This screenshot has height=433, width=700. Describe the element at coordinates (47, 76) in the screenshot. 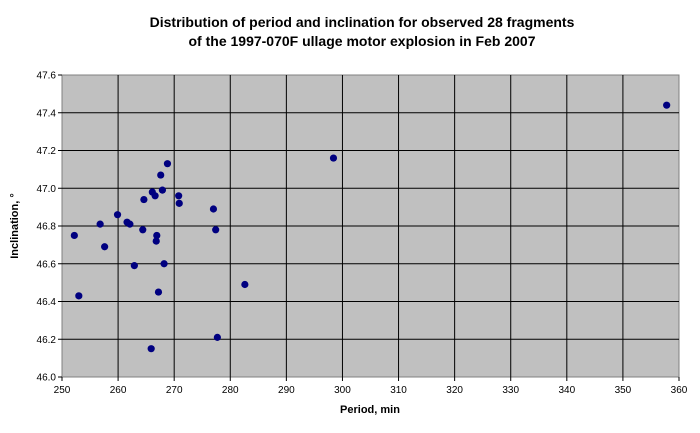

I see `y-tick-label: 47.6` at that location.